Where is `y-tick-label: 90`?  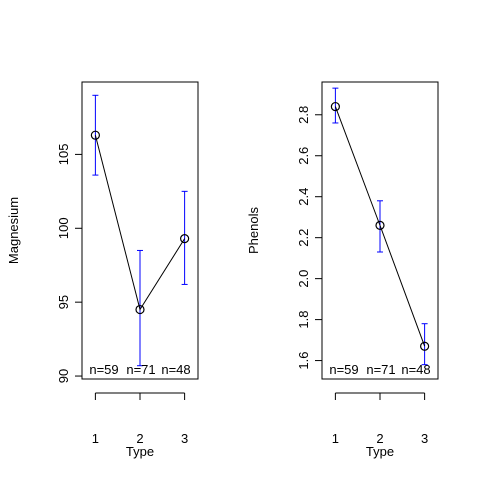
y-tick-label: 90 is located at coordinates (63, 376).